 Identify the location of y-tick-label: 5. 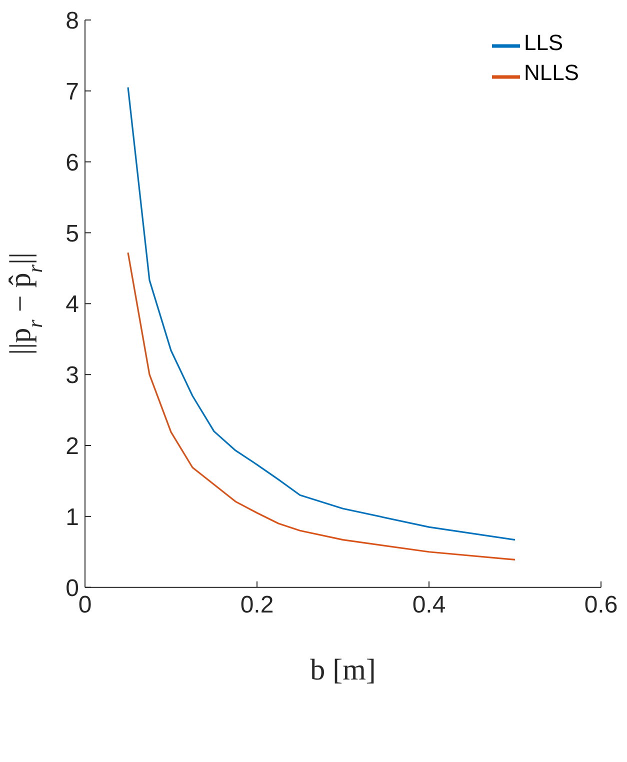
(72, 234).